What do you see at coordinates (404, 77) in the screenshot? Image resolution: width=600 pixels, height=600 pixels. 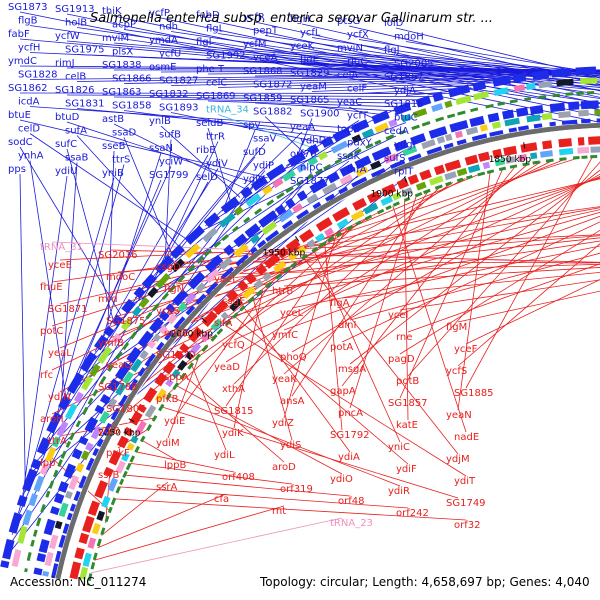 I see `gene-label: SG1867` at bounding box center [404, 77].